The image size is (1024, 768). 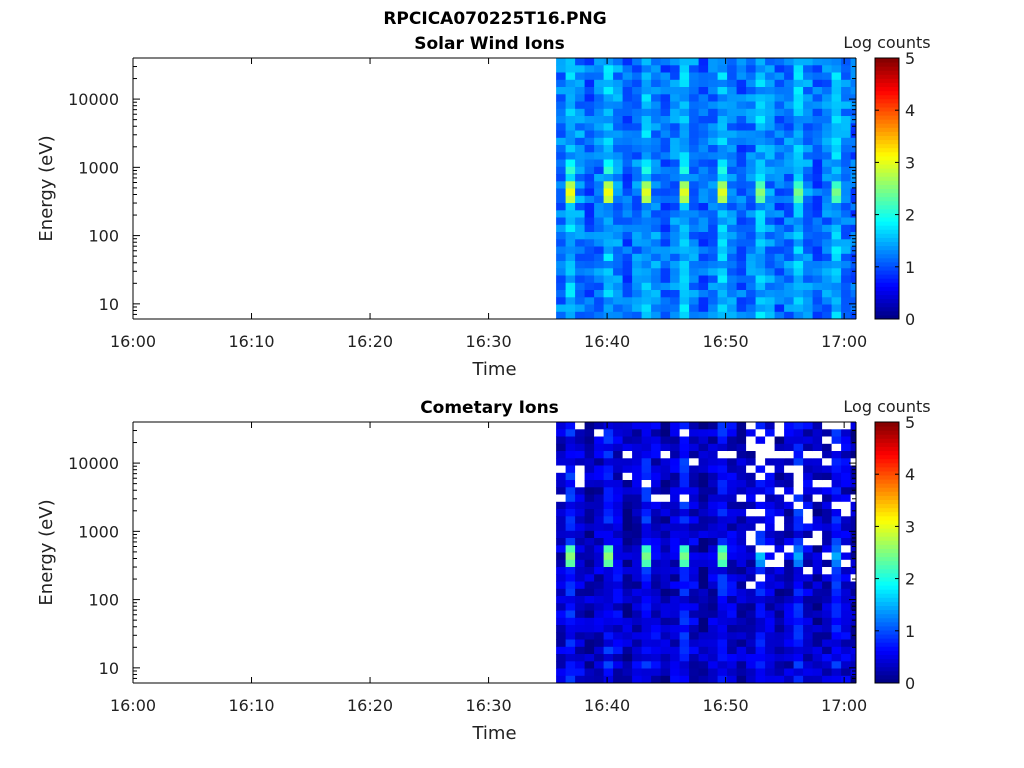 What do you see at coordinates (910, 683) in the screenshot?
I see `colorbar-tick-label: 0` at bounding box center [910, 683].